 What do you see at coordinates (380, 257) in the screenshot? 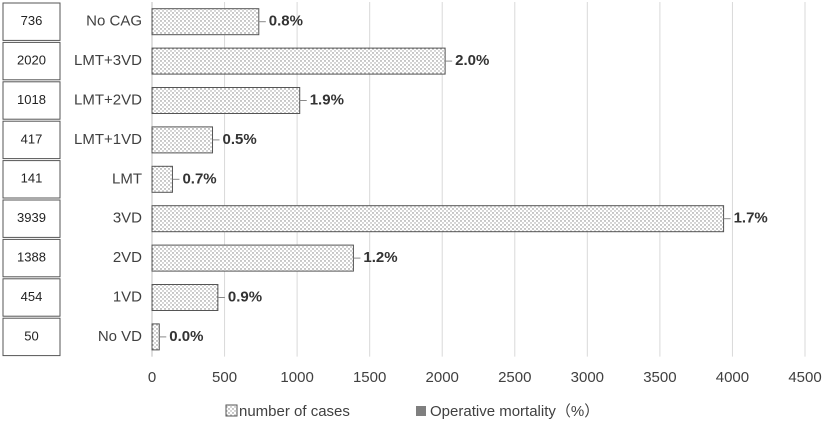
I see `value-label: 1.2%` at bounding box center [380, 257].